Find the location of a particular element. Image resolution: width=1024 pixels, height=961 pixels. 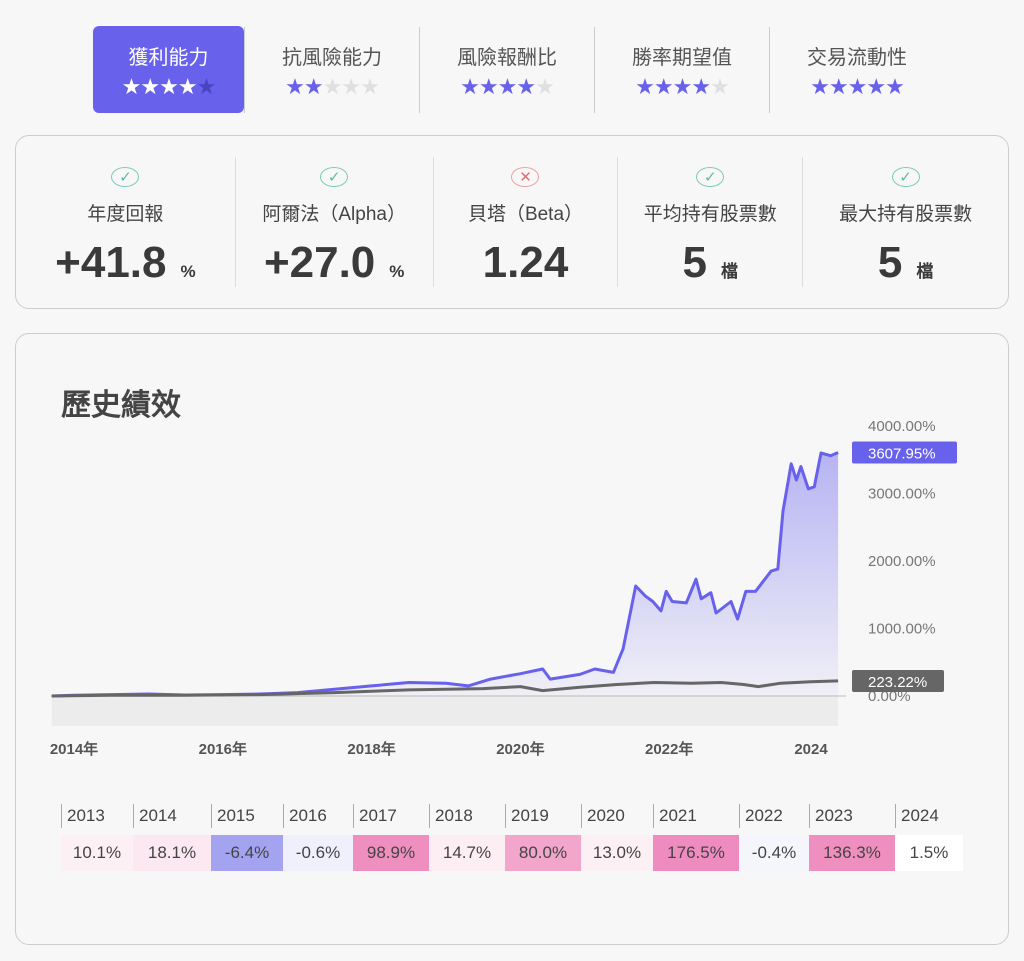

last-value-label: 3607.95% is located at coordinates (902, 453).